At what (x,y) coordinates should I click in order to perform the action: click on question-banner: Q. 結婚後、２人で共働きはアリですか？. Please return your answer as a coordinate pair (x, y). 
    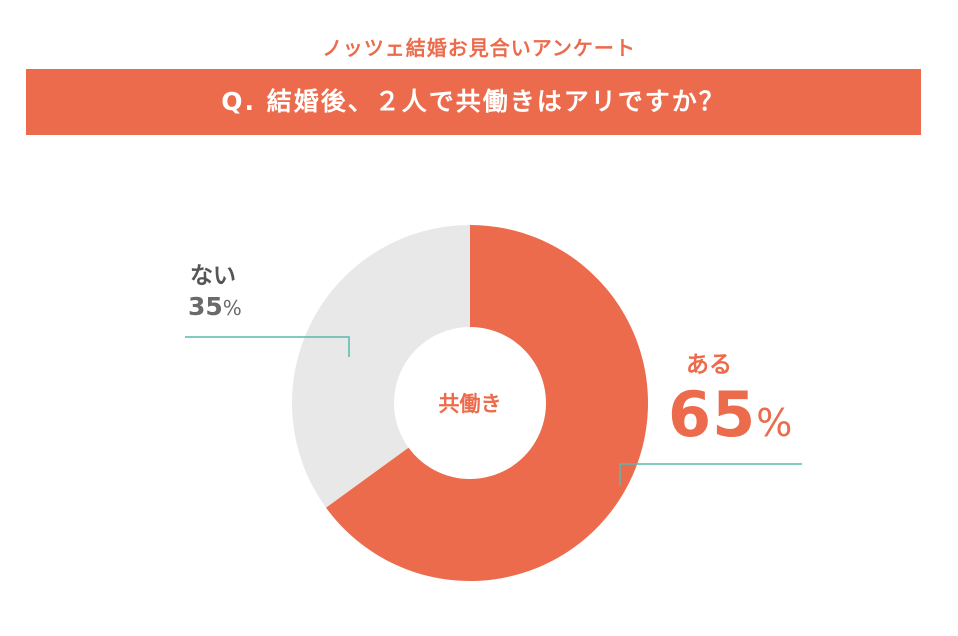
    Looking at the image, I should click on (473, 102).